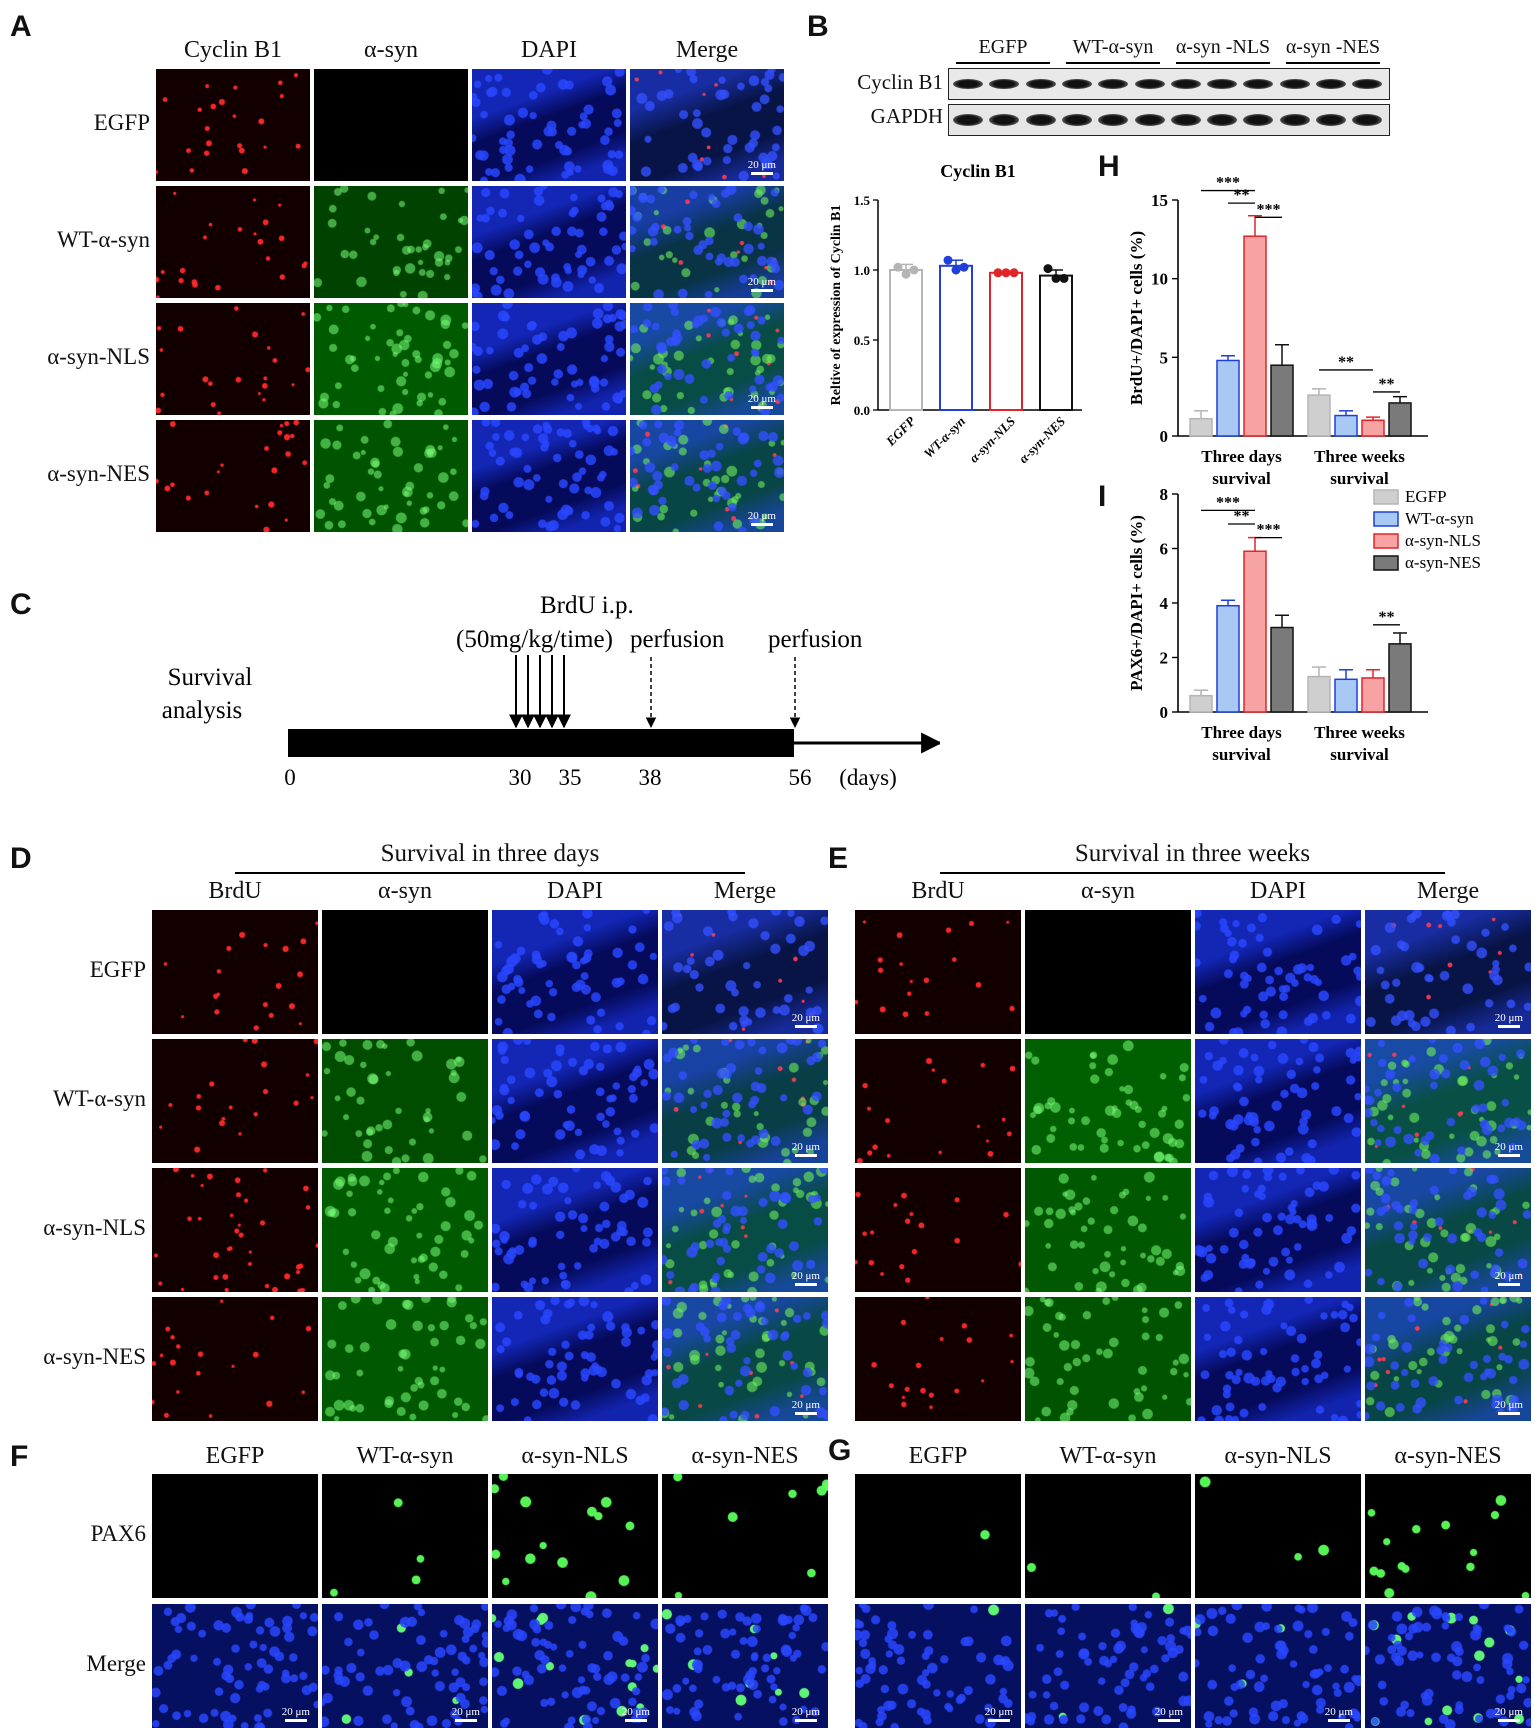  I want to click on legend-label-0: EGFP, so click(1426, 496).